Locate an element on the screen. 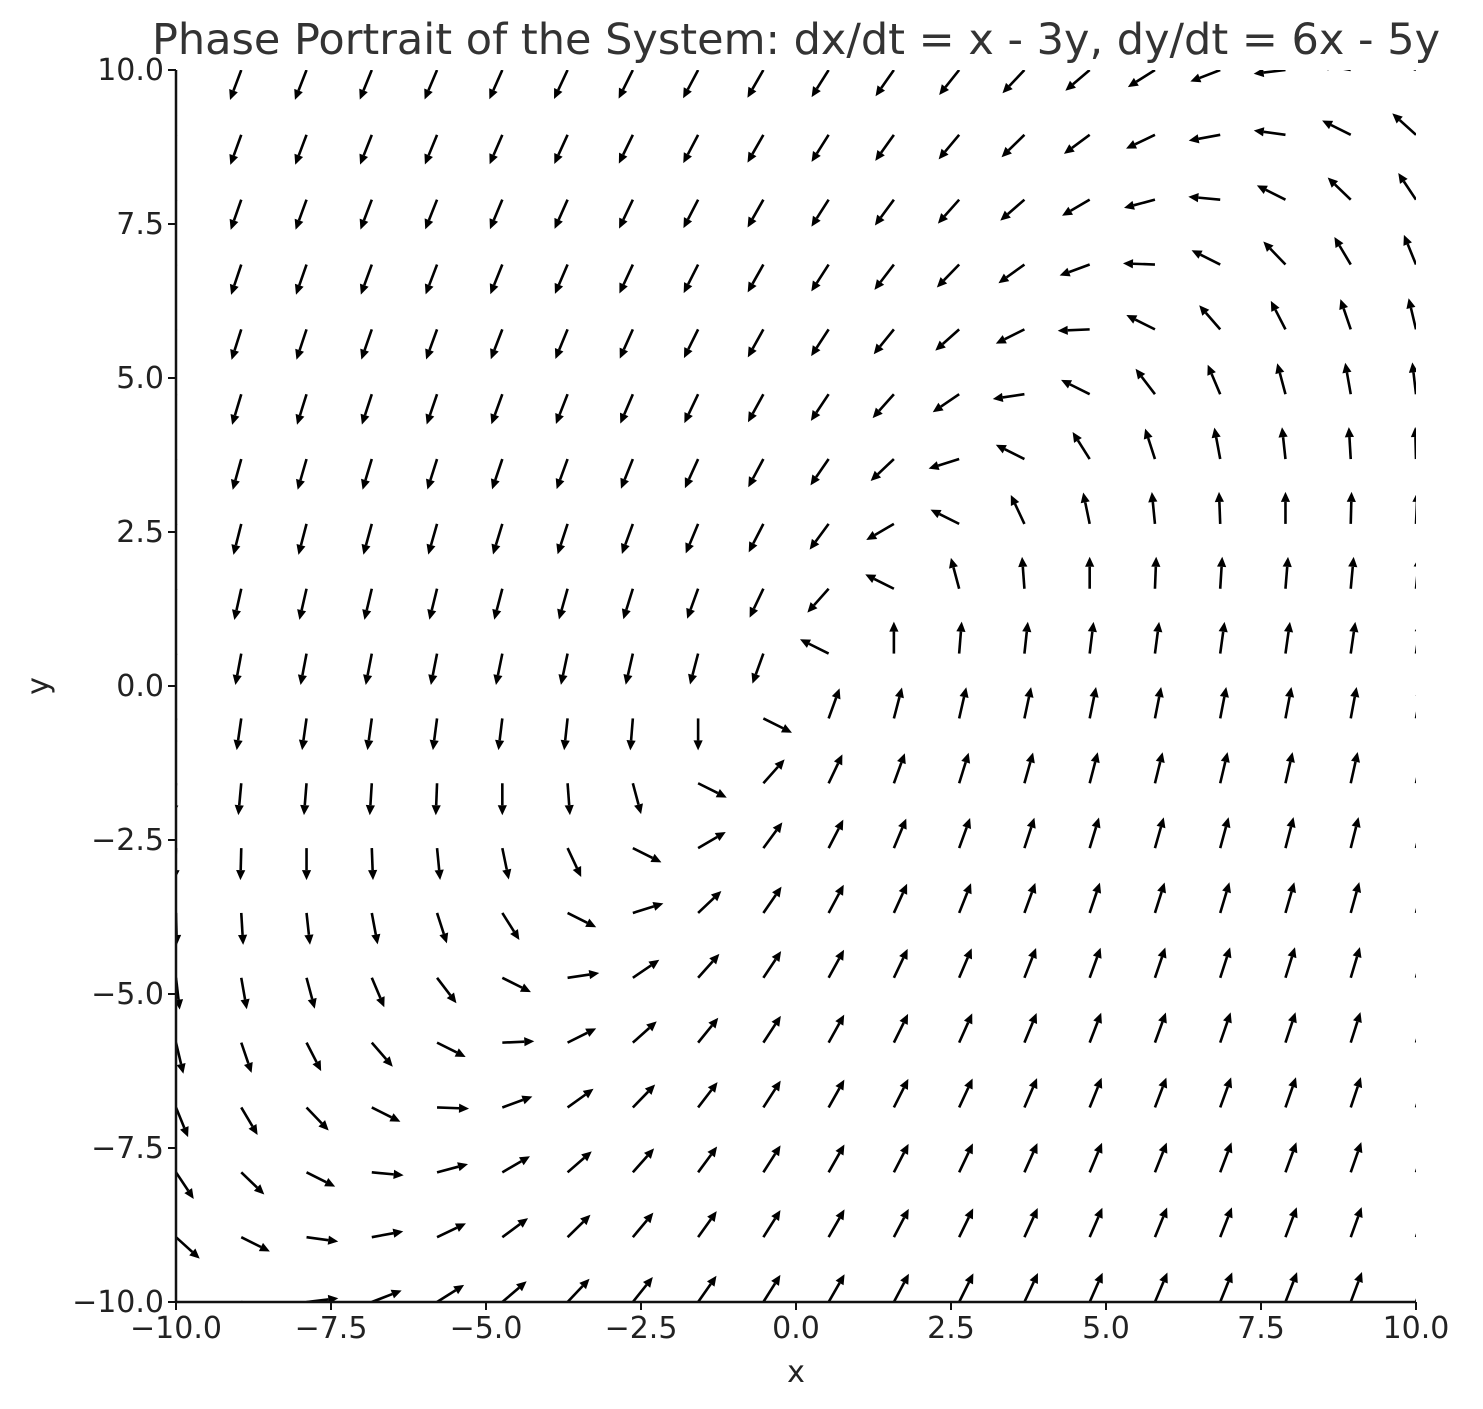 The width and height of the screenshot is (1483, 1409). x-tick-label: 5.0 is located at coordinates (1106, 1328).